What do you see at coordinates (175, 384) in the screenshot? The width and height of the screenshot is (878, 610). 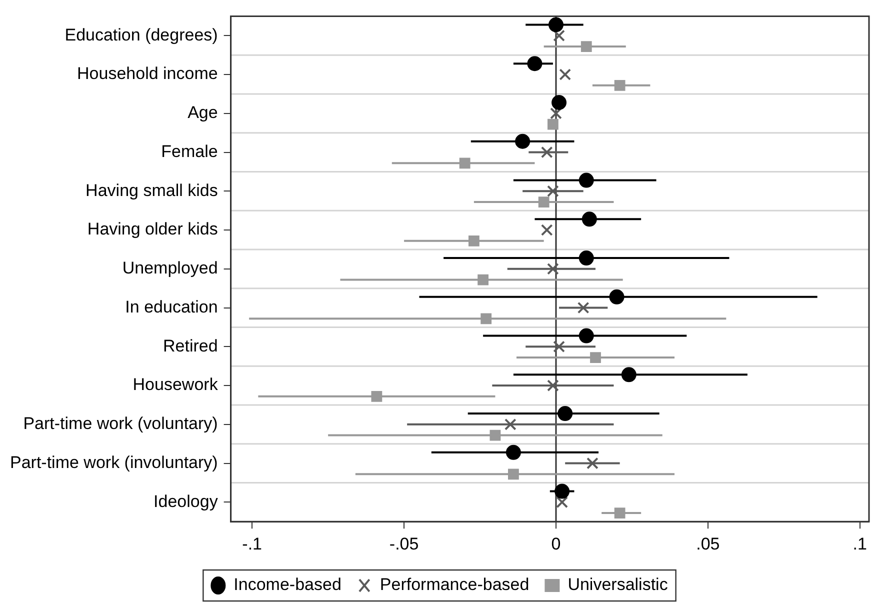 I see `y-tick-label: Housework` at bounding box center [175, 384].